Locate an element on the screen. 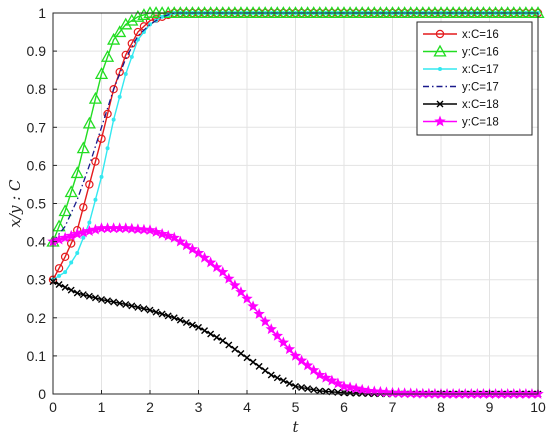 The height and width of the screenshot is (440, 550). legend-label: y:C=16 is located at coordinates (480, 53).